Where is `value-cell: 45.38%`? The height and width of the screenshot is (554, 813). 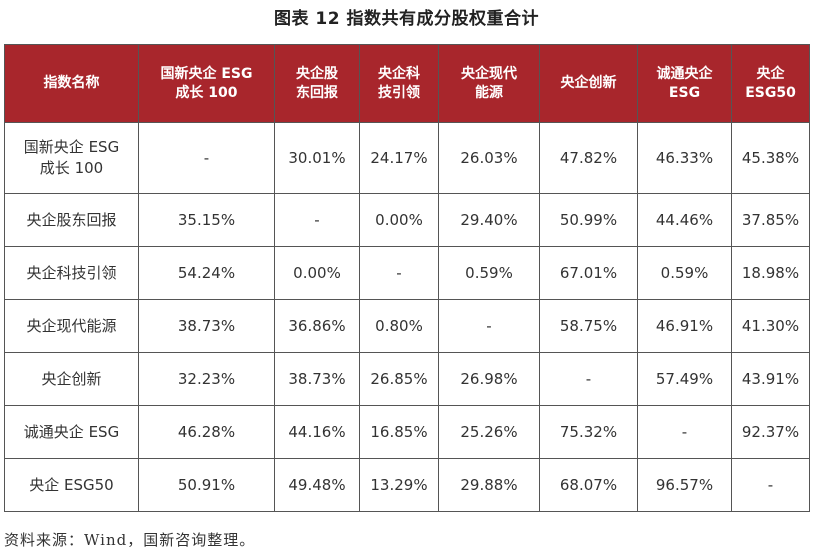
value-cell: 45.38% is located at coordinates (770, 158).